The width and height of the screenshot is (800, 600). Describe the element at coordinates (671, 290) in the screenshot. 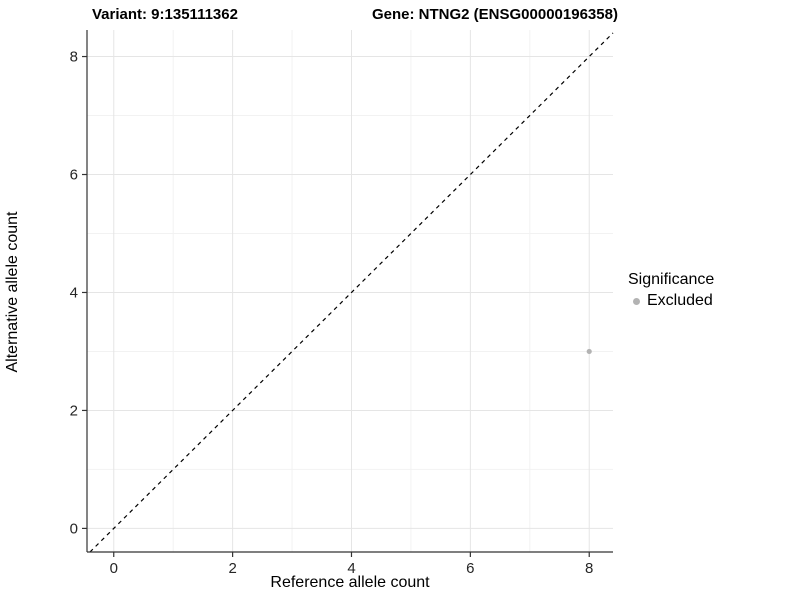

I see `legend: Significance Excluded` at that location.